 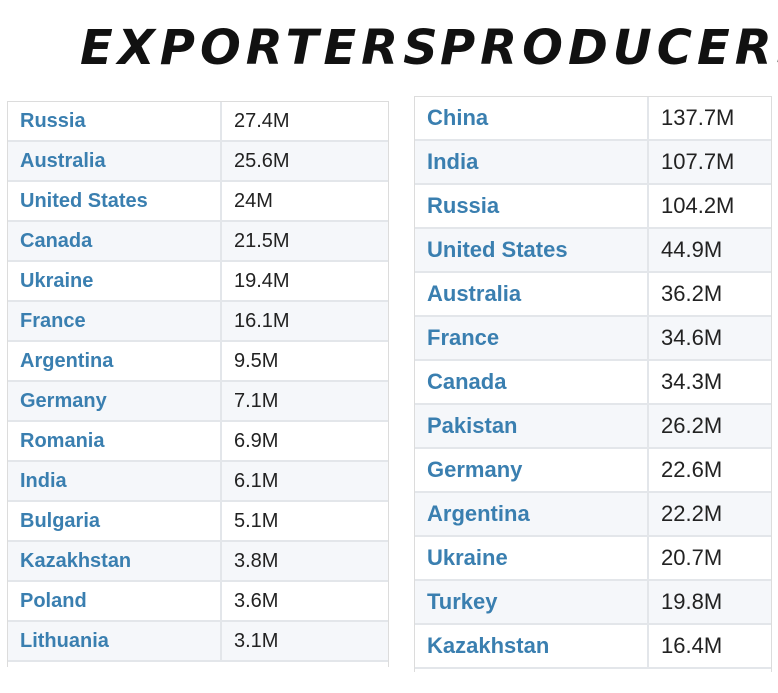 I want to click on producers-table-row: Russia 104.2M, so click(x=593, y=206).